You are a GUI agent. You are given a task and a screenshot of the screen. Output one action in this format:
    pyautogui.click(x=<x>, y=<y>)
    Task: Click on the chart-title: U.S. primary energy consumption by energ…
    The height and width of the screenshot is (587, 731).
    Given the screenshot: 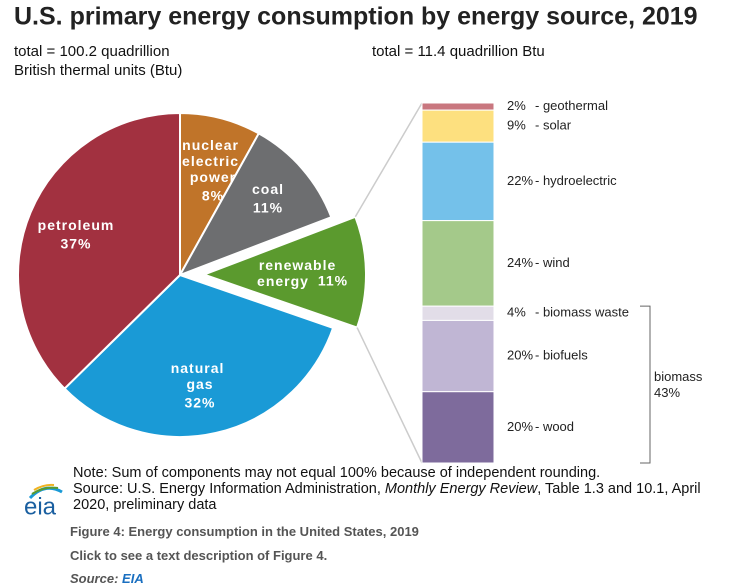 What is the action you would take?
    pyautogui.click(x=356, y=17)
    